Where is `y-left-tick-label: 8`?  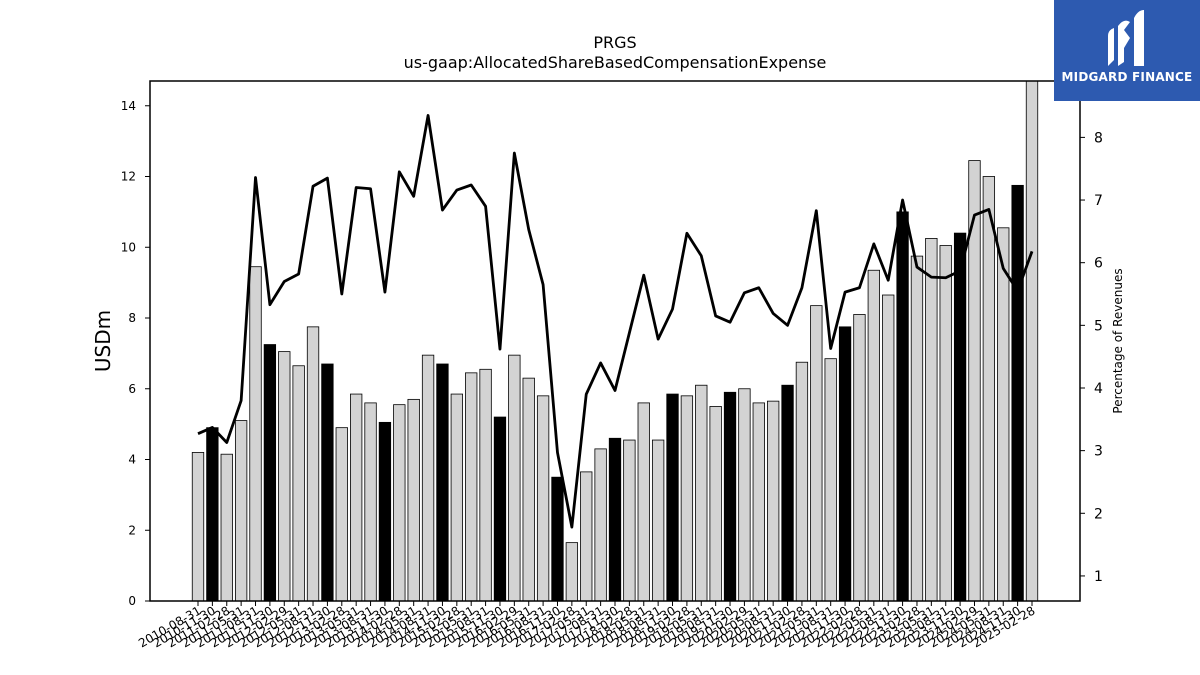 y-left-tick-label: 8 is located at coordinates (132, 318).